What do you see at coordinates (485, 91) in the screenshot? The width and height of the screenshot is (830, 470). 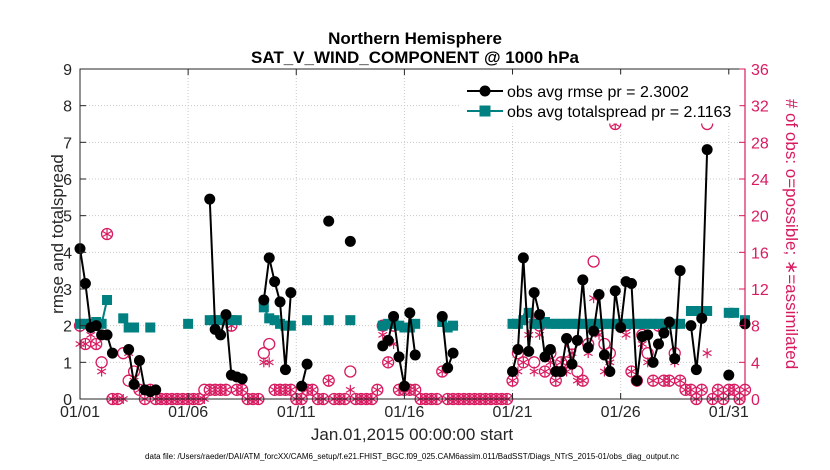 I see `legend-rmse-marker` at bounding box center [485, 91].